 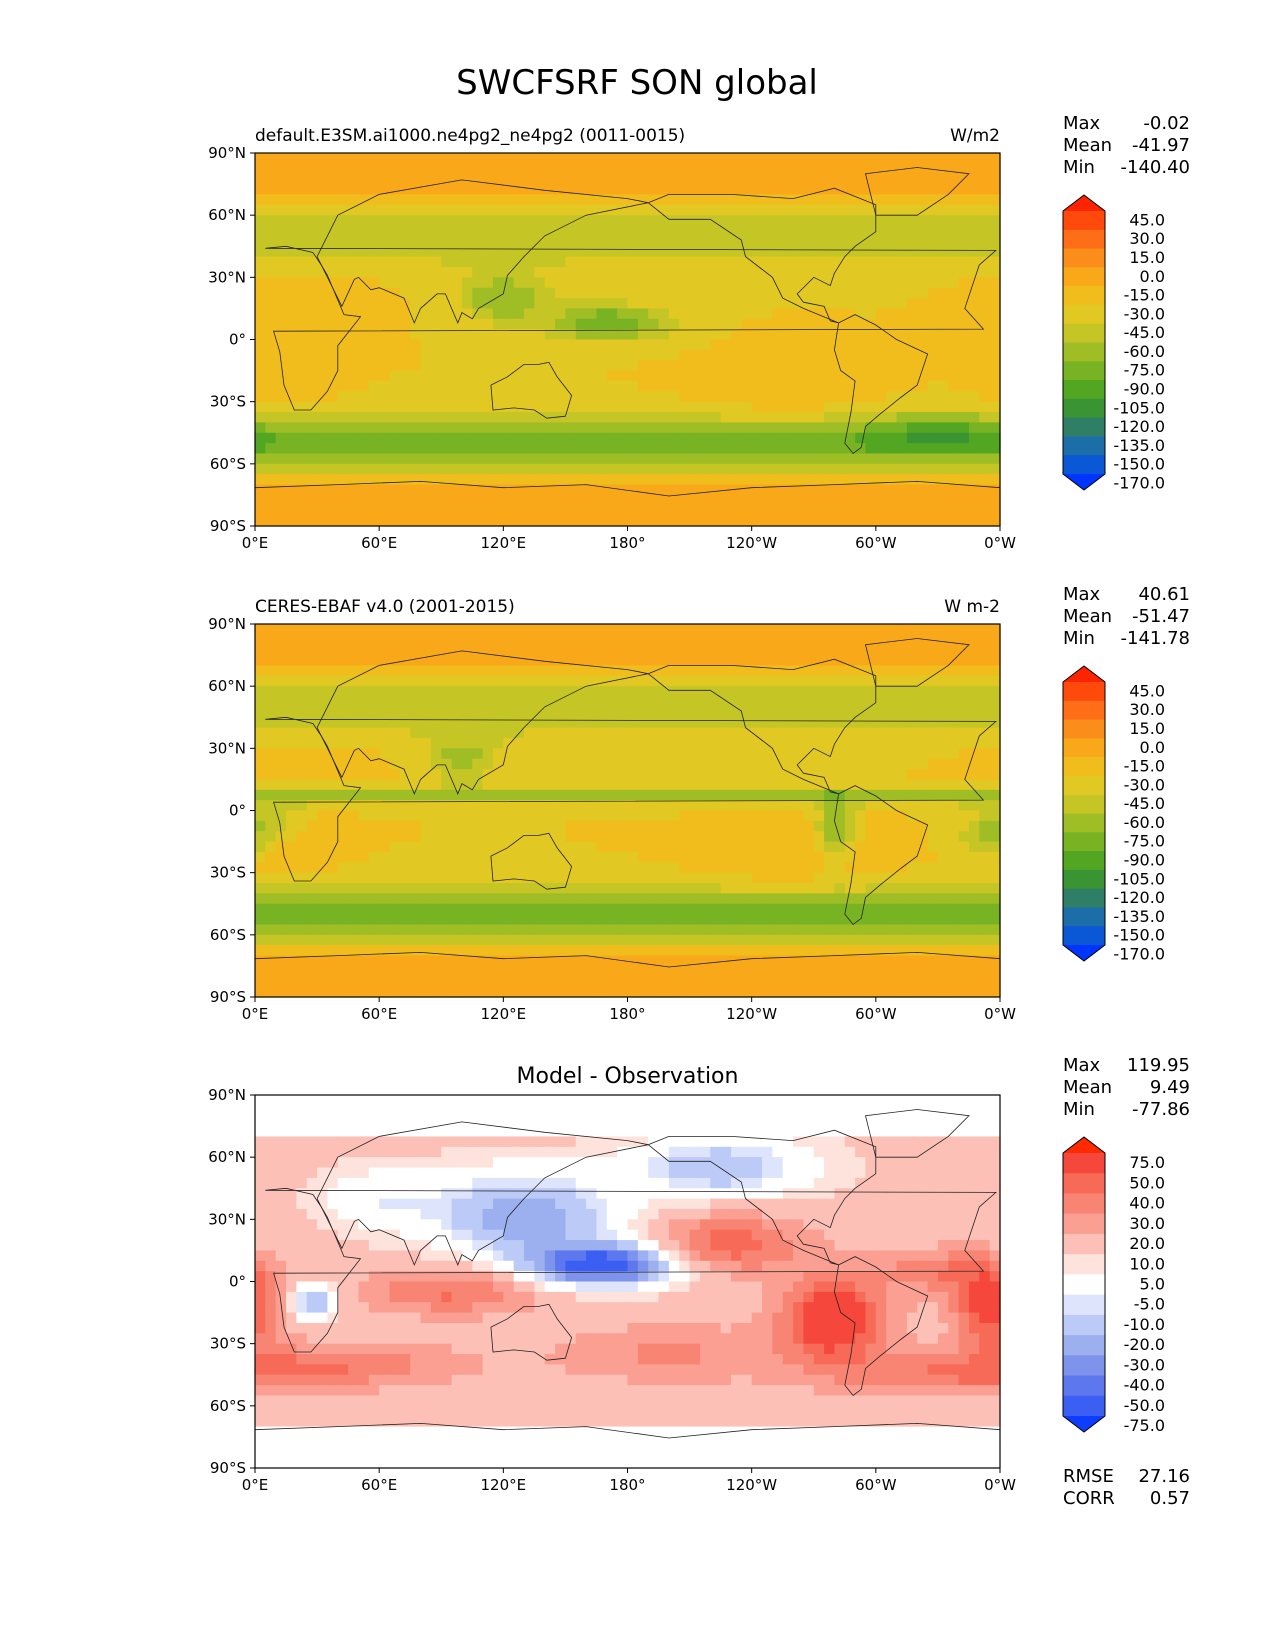 I want to click on lat-tick-label: 90°N, so click(x=227, y=153).